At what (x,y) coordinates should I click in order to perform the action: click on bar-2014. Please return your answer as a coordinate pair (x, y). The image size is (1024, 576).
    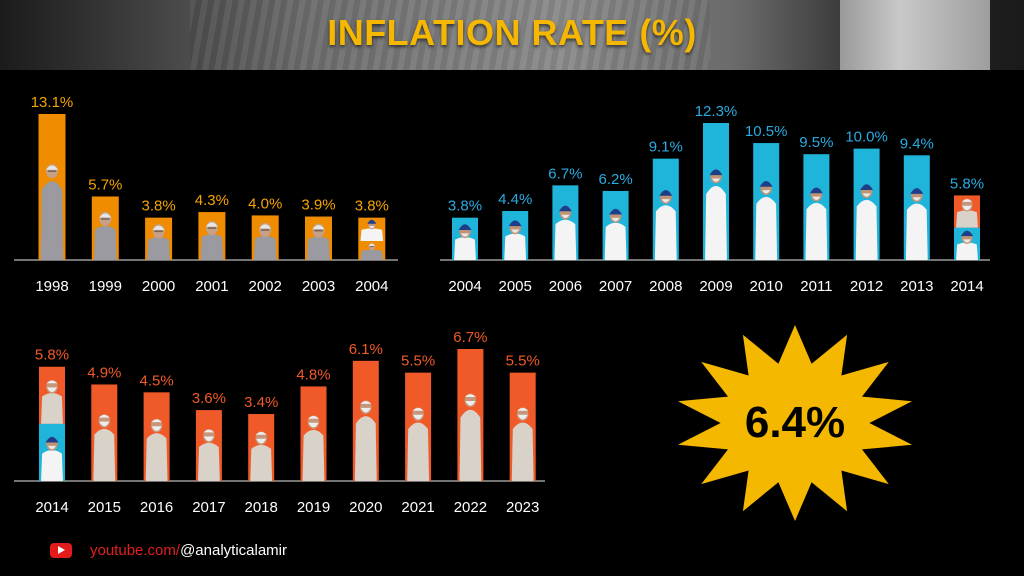
    Looking at the image, I should click on (967, 227).